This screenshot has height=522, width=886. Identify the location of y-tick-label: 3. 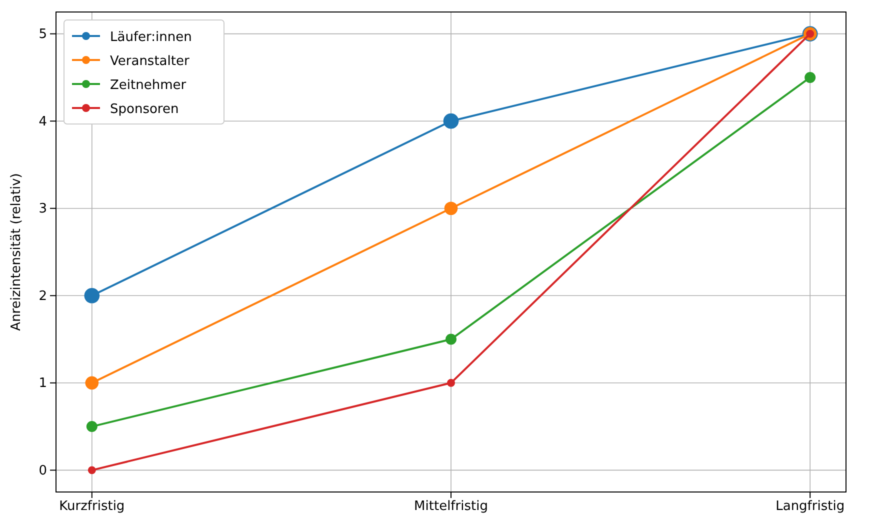
(42, 209).